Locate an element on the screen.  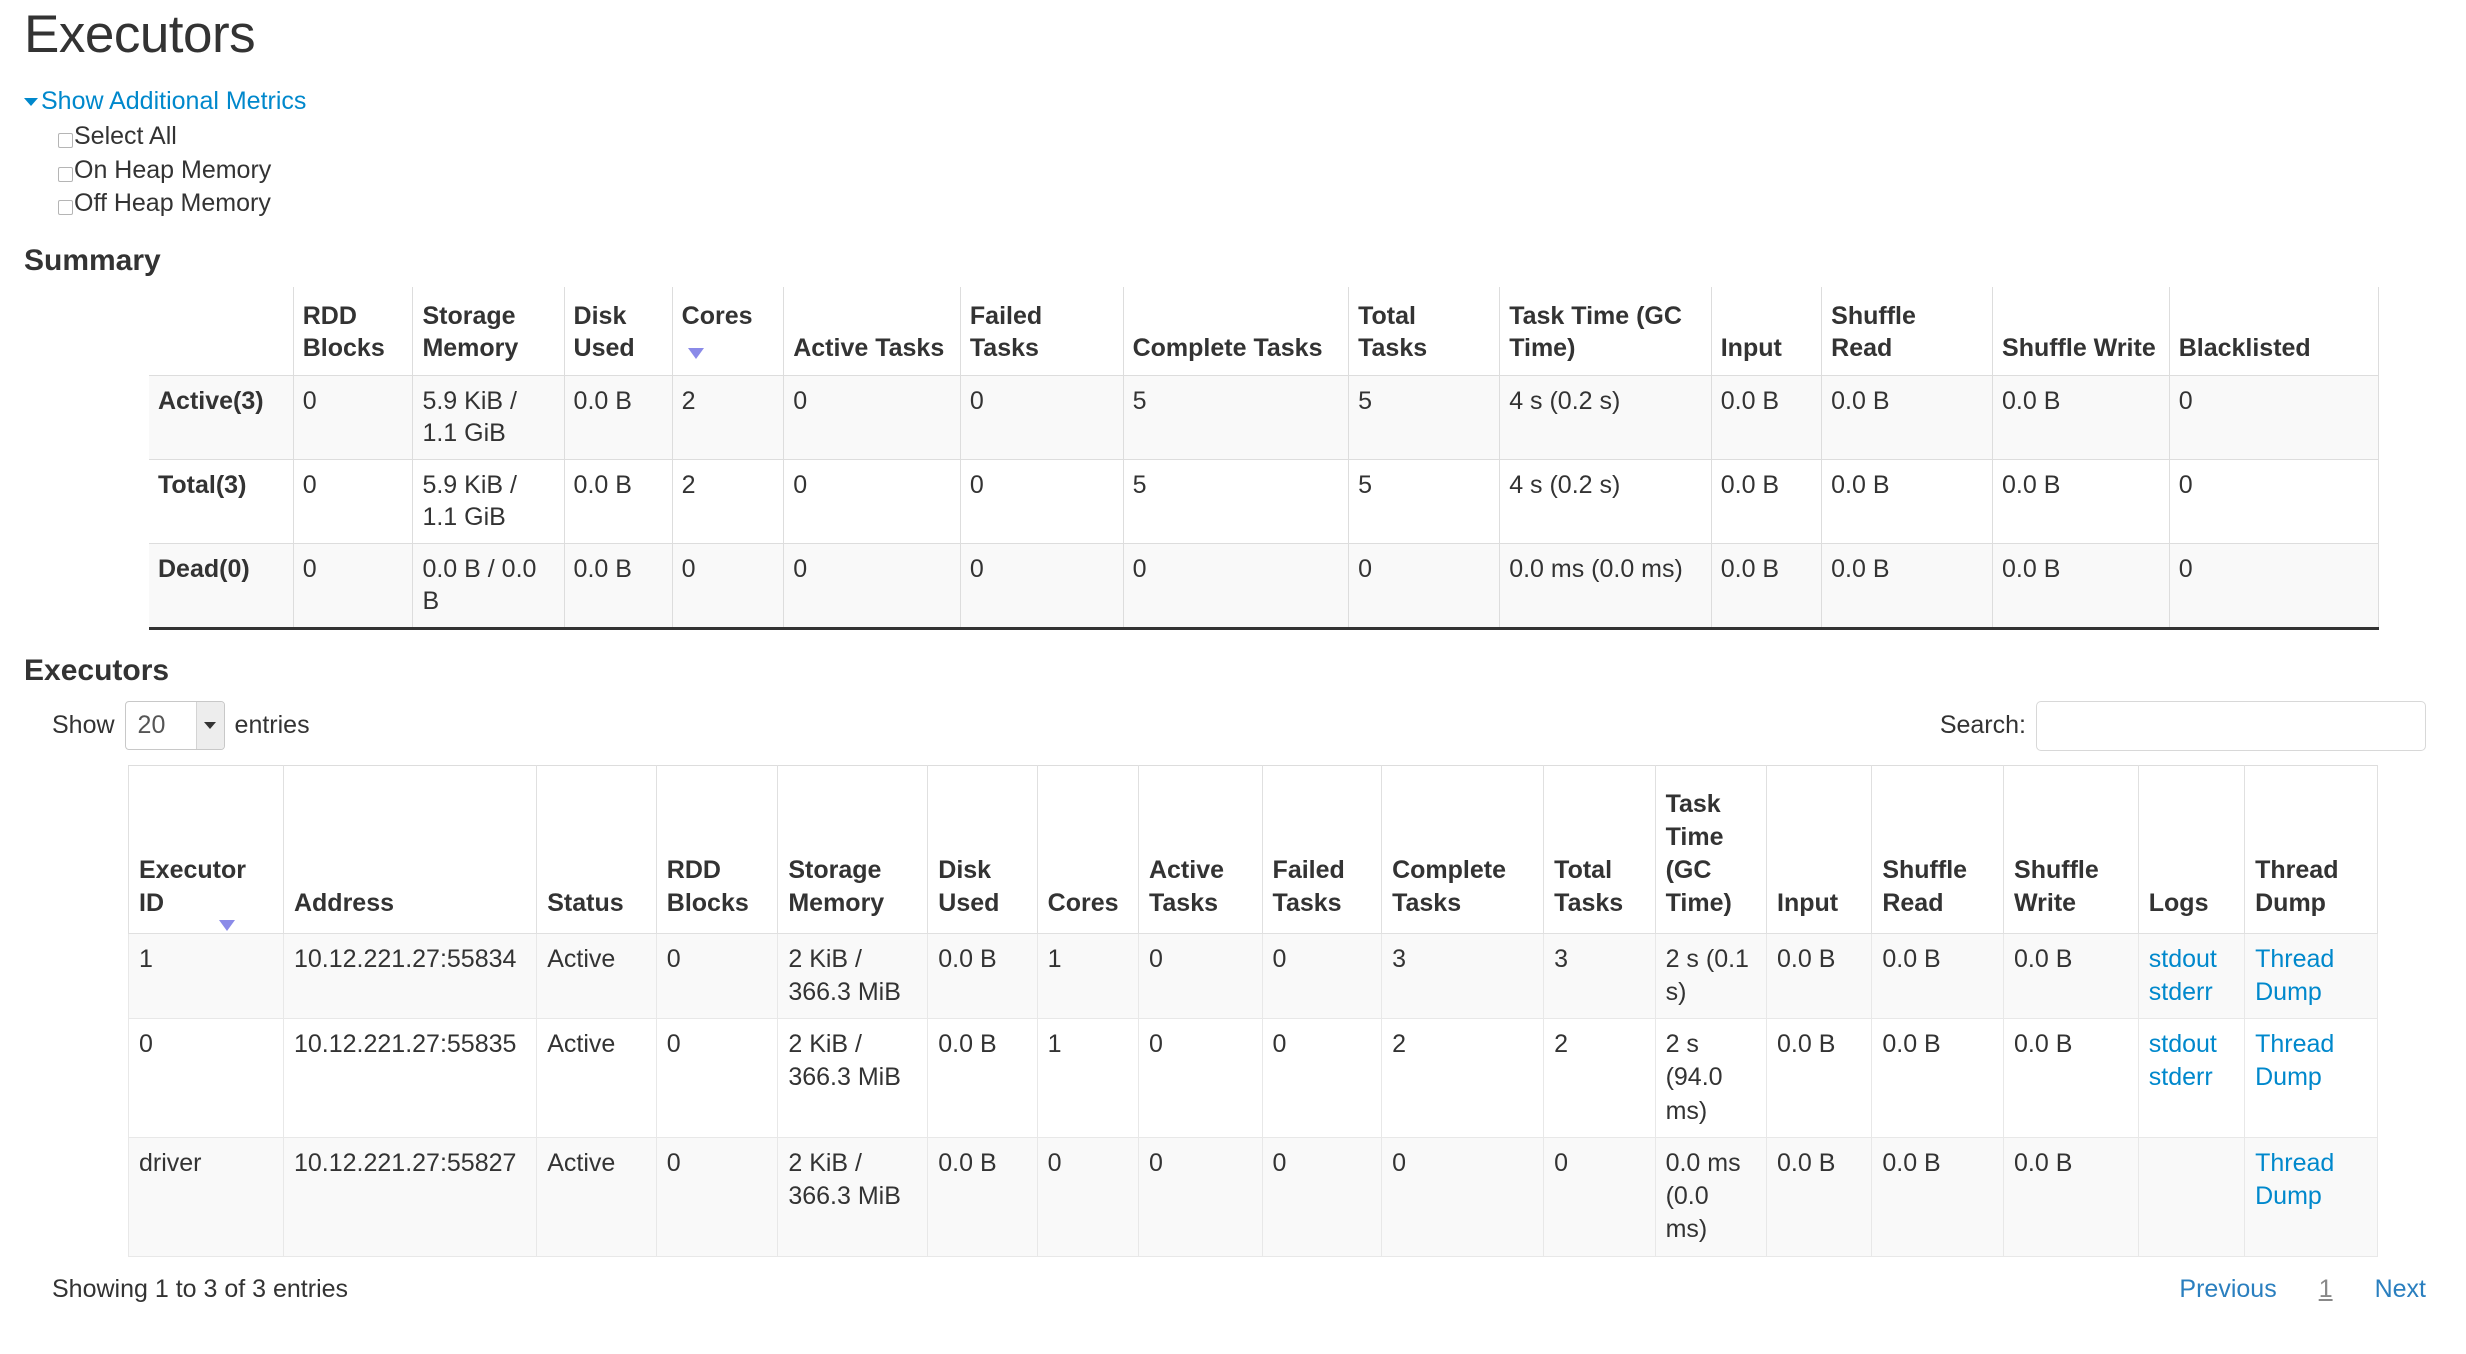
summary-cell-task-time: 0.0 ms (0.0 ms) is located at coordinates (1605, 585).